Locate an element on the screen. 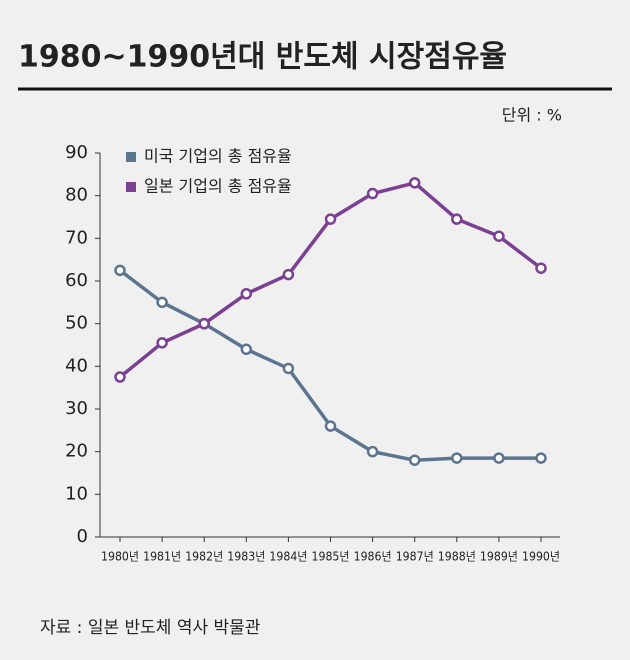 The height and width of the screenshot is (660, 630). y-tick-label: 70 is located at coordinates (76, 237).